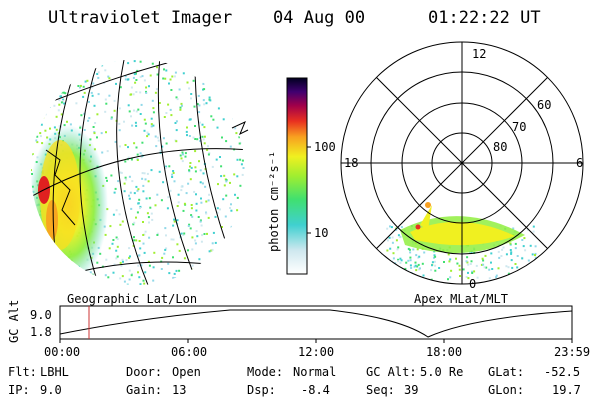 This screenshot has width=600, height=400. Describe the element at coordinates (22, 372) in the screenshot. I see `status-filter-key: Flt:` at that location.